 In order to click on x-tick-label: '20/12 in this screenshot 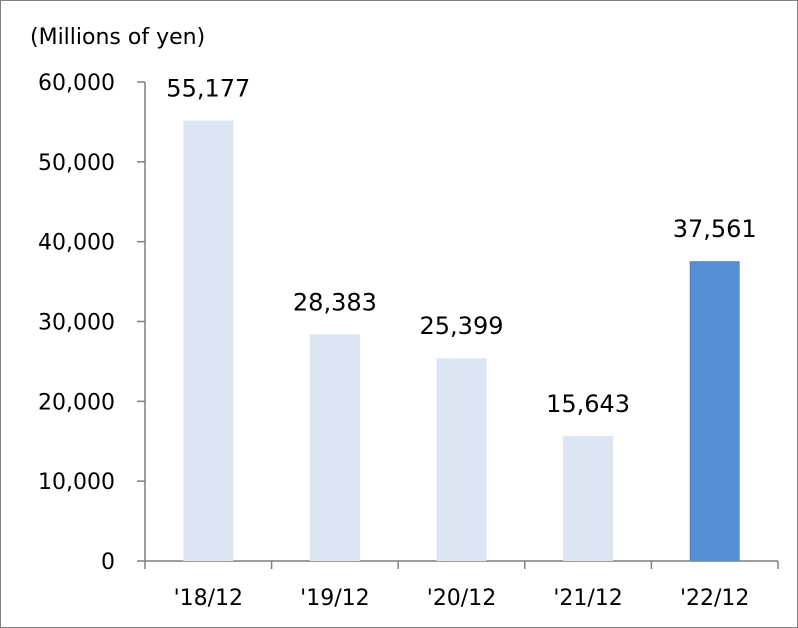, I will do `click(461, 598)`.